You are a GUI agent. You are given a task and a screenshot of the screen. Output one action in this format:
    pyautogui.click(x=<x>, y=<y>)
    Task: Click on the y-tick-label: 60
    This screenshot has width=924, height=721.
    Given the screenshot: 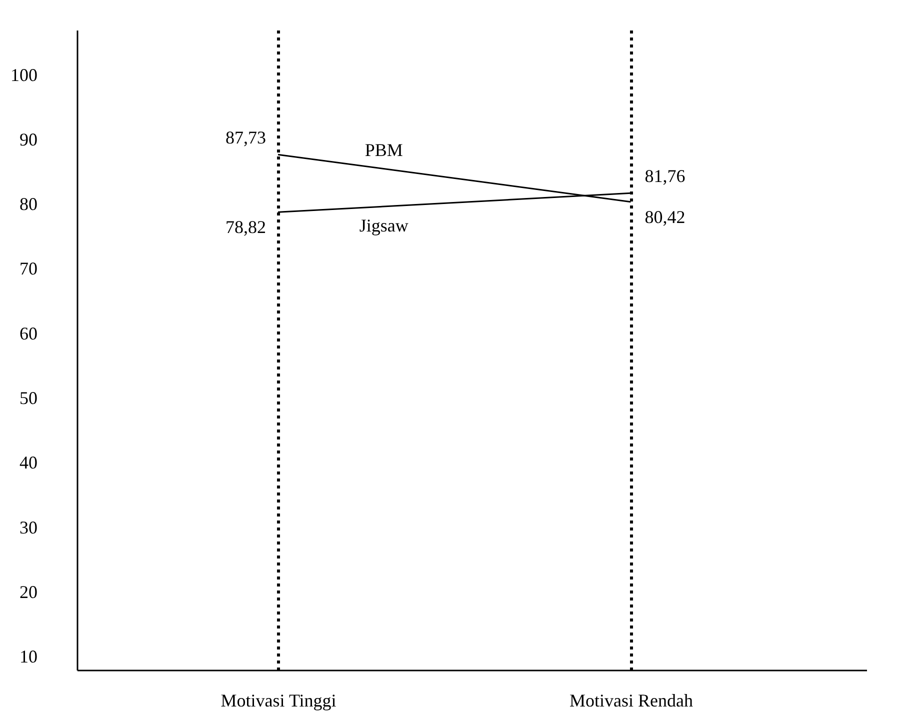 What is the action you would take?
    pyautogui.click(x=29, y=333)
    